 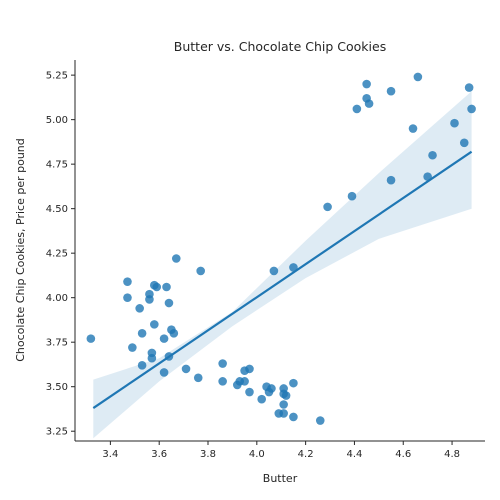 What do you see at coordinates (403, 454) in the screenshot?
I see `x-tick-label: 4.6` at bounding box center [403, 454].